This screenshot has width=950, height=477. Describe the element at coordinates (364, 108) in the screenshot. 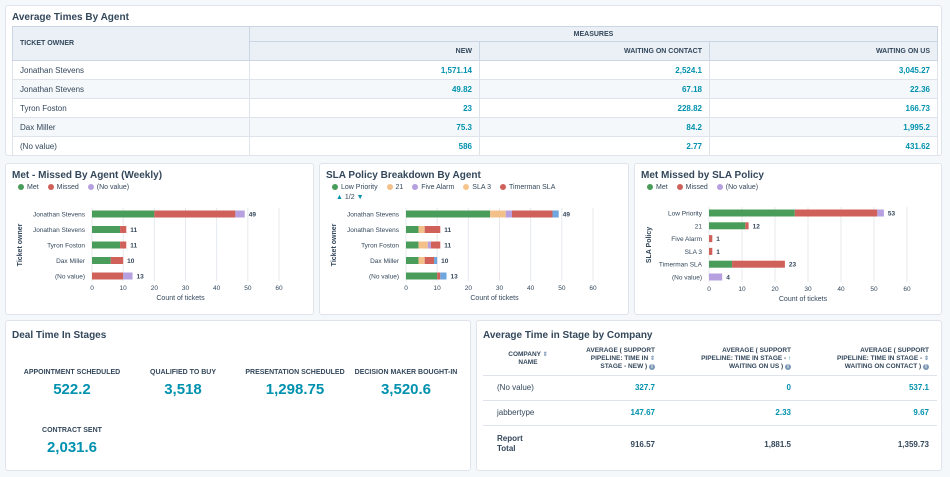

I see `value-cell: 23` at that location.